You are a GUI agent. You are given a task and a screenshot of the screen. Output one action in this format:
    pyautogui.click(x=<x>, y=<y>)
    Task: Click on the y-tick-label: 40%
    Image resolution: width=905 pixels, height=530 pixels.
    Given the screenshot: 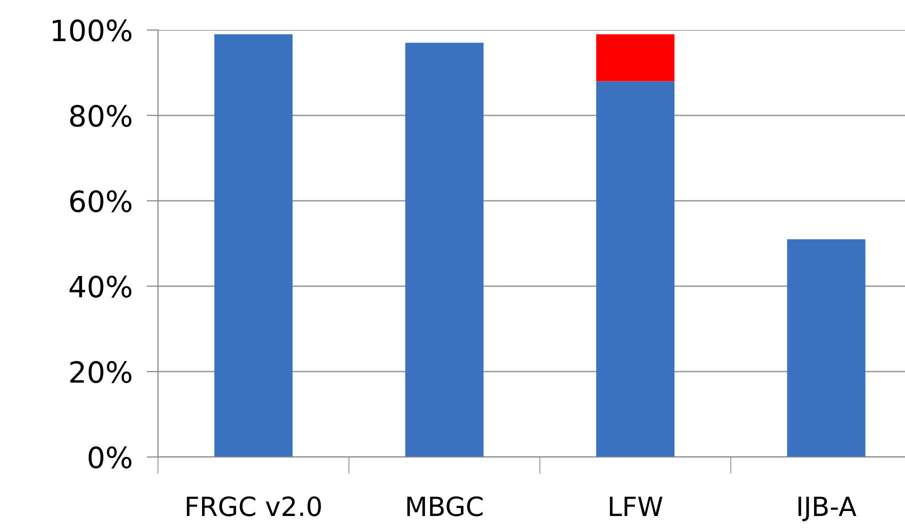 What is the action you would take?
    pyautogui.click(x=101, y=287)
    